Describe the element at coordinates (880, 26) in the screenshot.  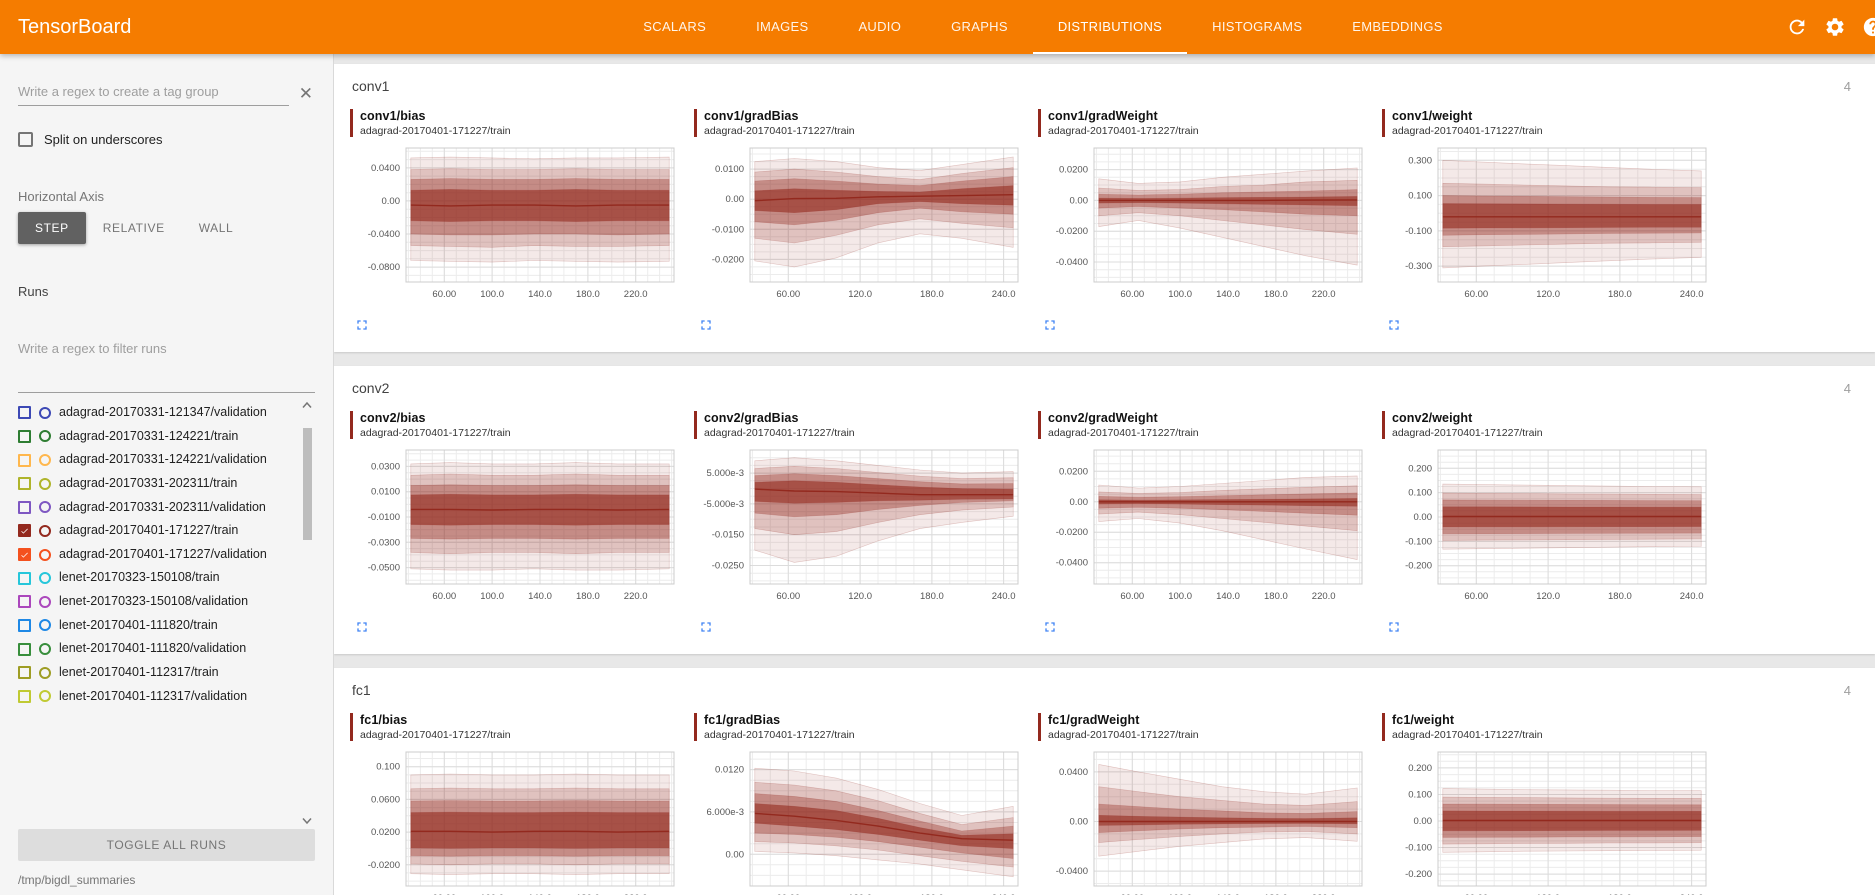
I see `tab-audio: AUDIO` at that location.